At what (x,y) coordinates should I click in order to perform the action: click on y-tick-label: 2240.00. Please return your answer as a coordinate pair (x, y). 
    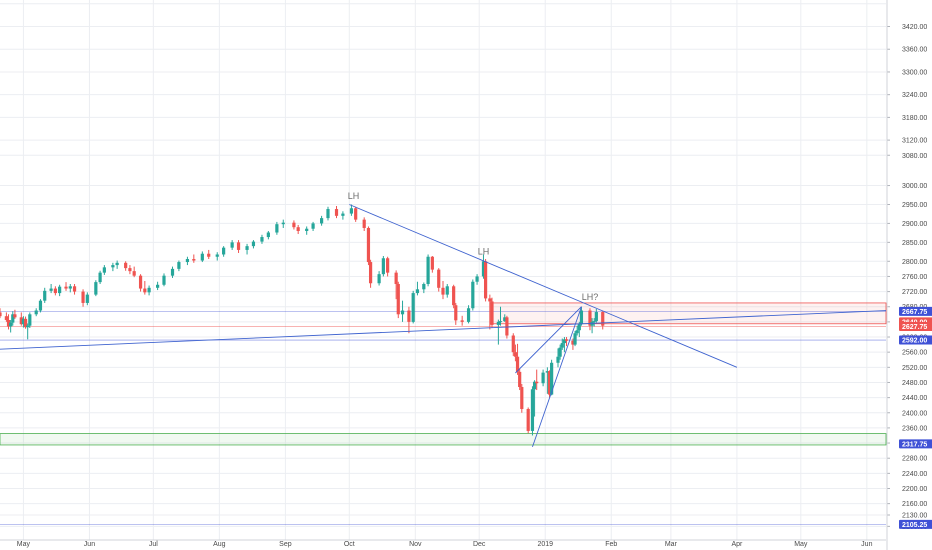
    Looking at the image, I should click on (914, 474).